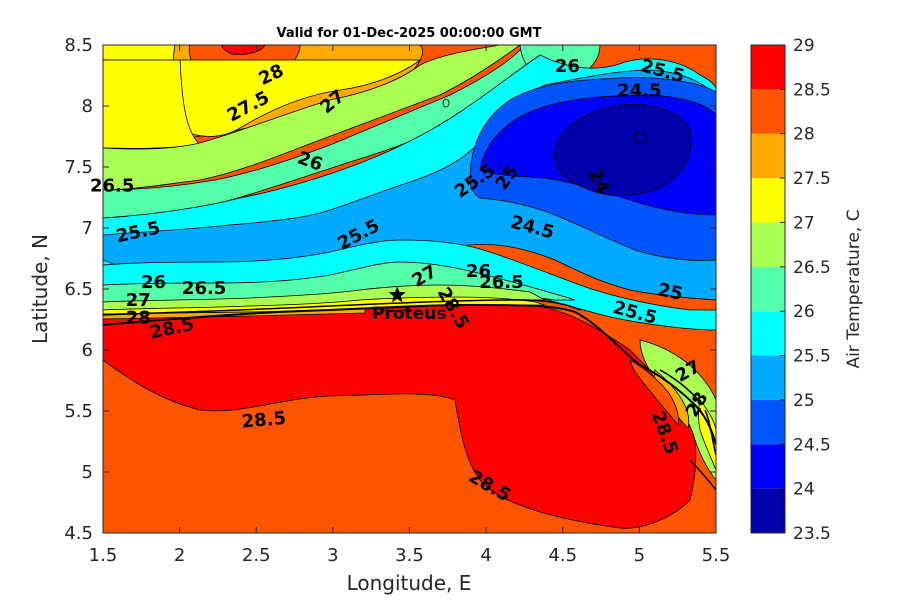  What do you see at coordinates (854, 288) in the screenshot?
I see `colorbar-label: Air Temperature, C` at bounding box center [854, 288].